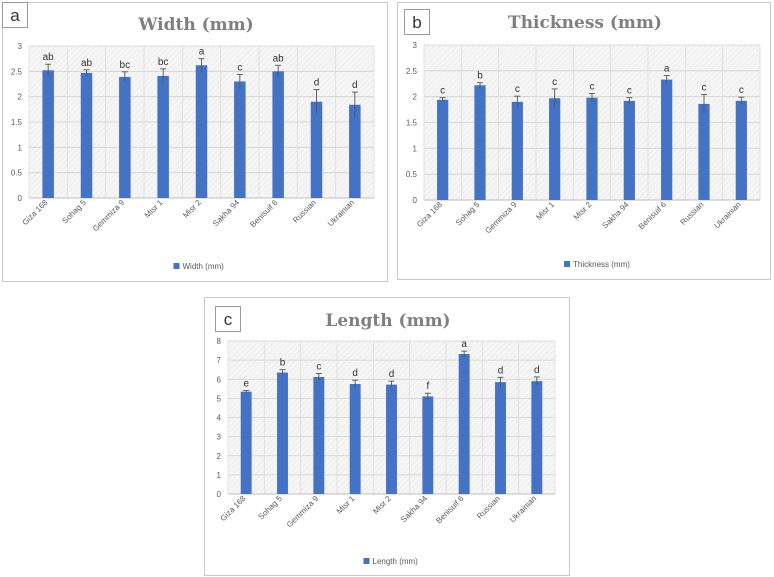 This screenshot has height=577, width=774. Describe the element at coordinates (219, 398) in the screenshot. I see `y-tick-label: 5` at that location.